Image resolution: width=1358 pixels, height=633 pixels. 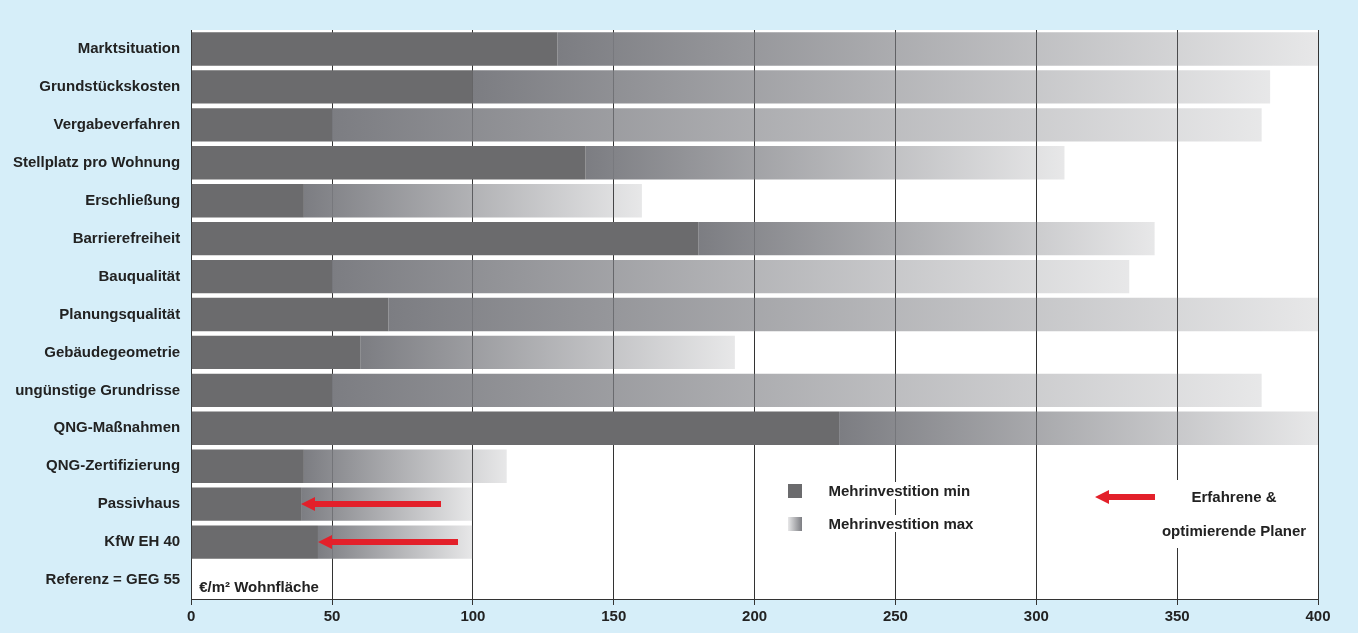 I want to click on y-tick-label: Erschließung, so click(x=133, y=199).